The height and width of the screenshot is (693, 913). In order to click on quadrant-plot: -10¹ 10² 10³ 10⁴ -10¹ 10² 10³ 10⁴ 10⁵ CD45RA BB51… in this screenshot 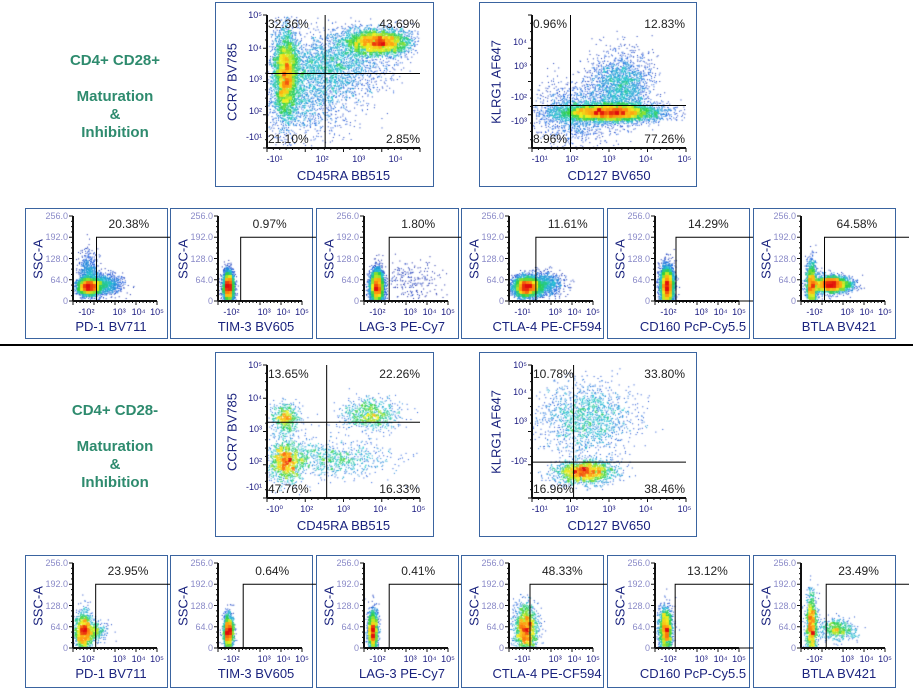, I will do `click(325, 95)`.